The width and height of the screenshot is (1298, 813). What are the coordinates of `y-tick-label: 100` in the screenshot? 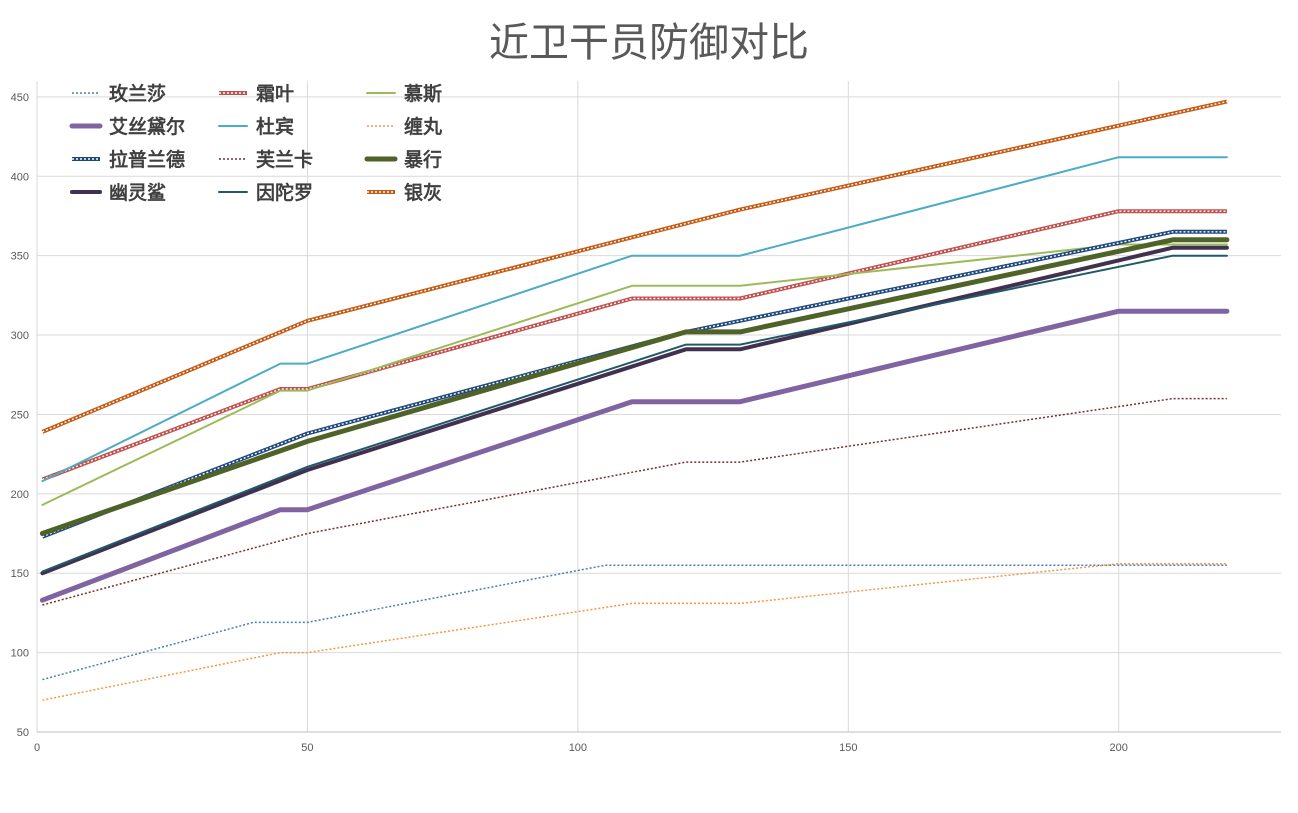 It's located at (20, 654).